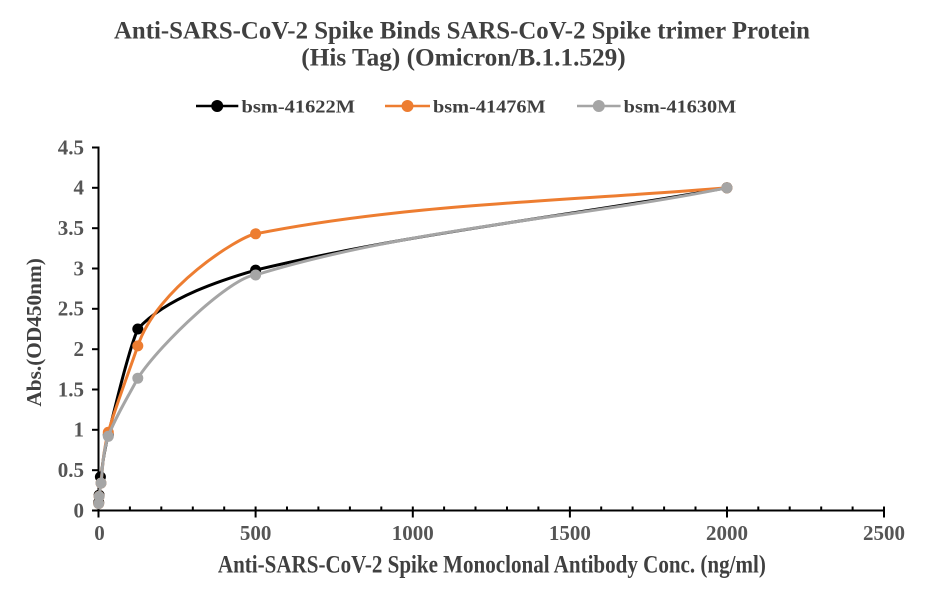 Image resolution: width=928 pixels, height=603 pixels. Describe the element at coordinates (884, 533) in the screenshot. I see `svg-text: 2500` at that location.